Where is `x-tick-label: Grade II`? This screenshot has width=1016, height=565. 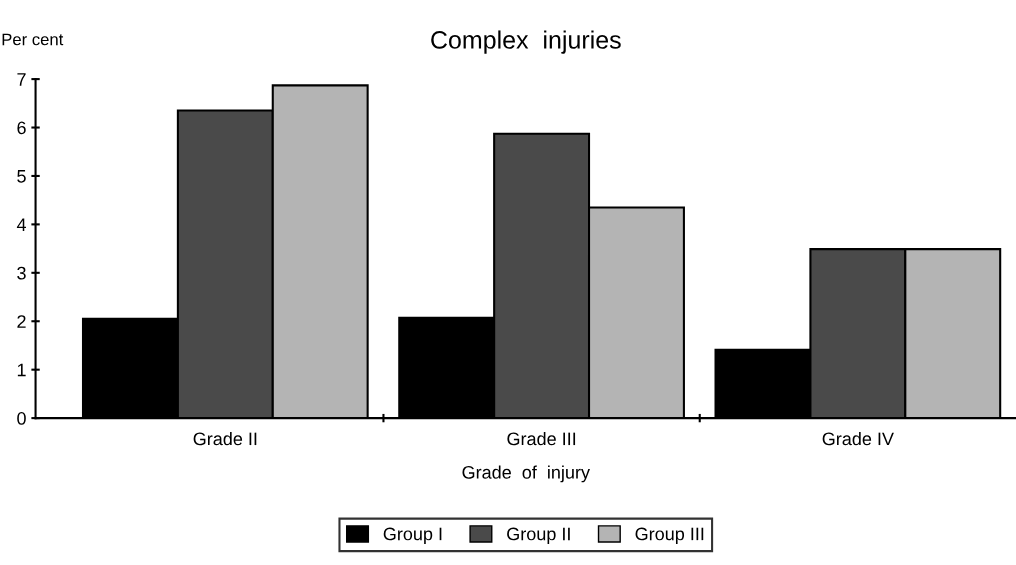 x-tick-label: Grade II is located at coordinates (225, 438).